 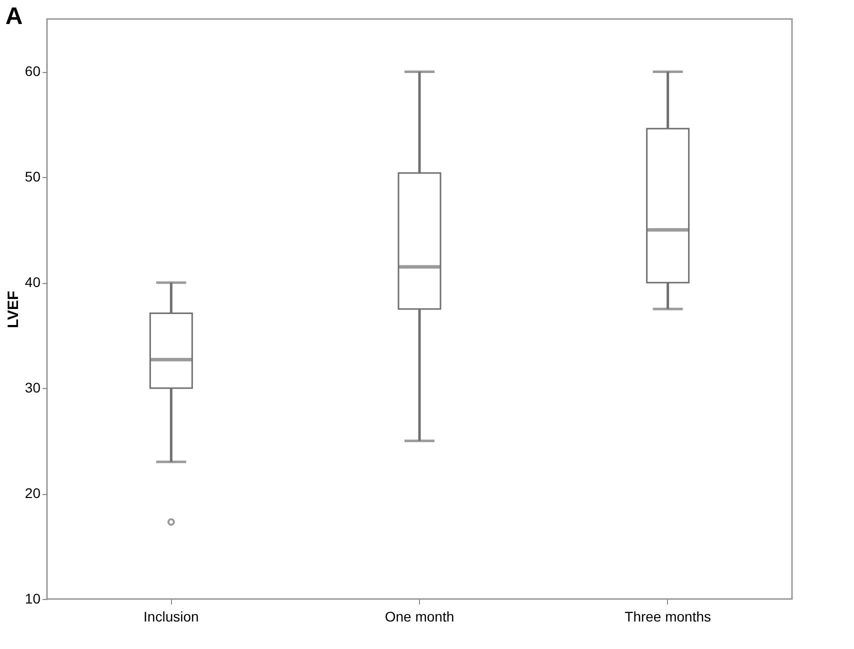 I want to click on chart-title: A, so click(x=14, y=16).